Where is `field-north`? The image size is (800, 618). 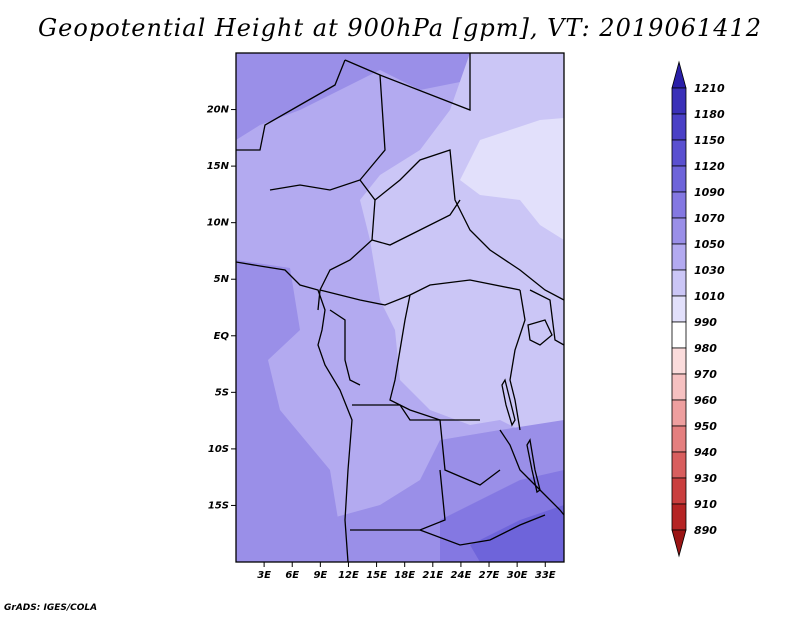
field-north is located at coordinates (353, 96).